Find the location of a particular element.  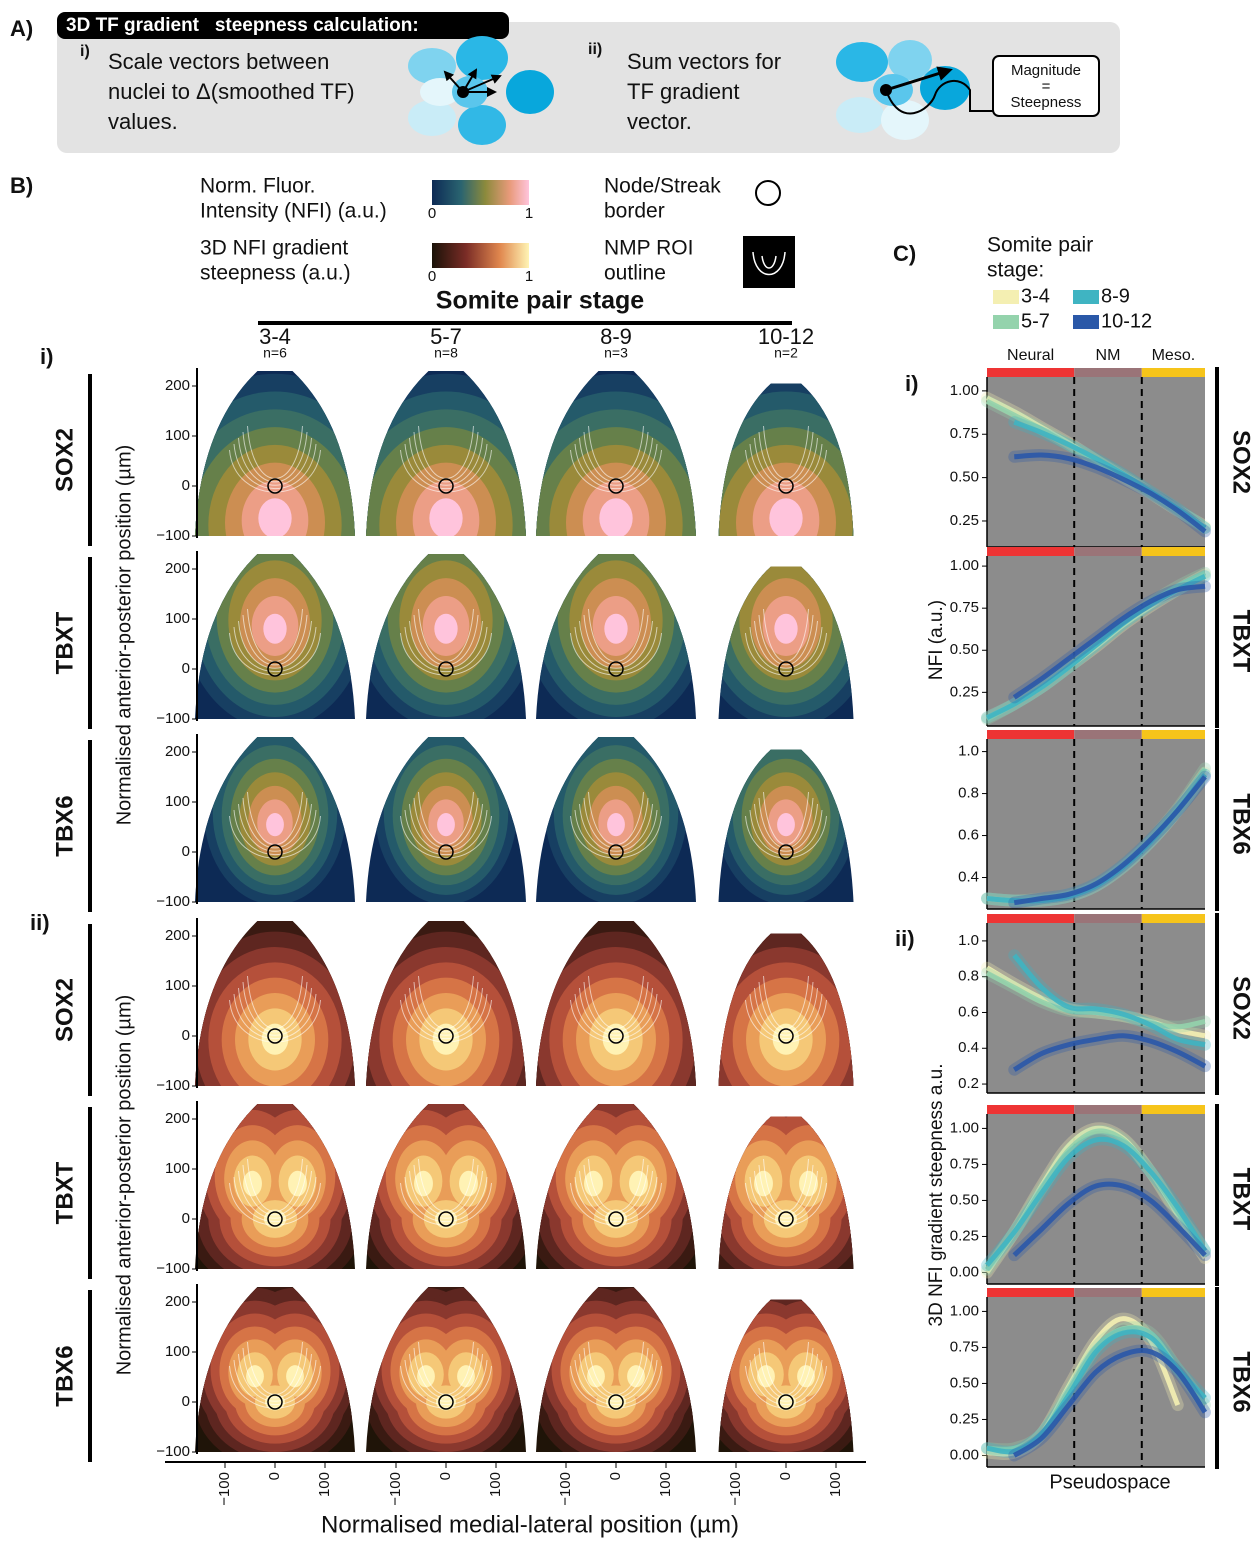

legend-label: 8-9 is located at coordinates (1115, 296).